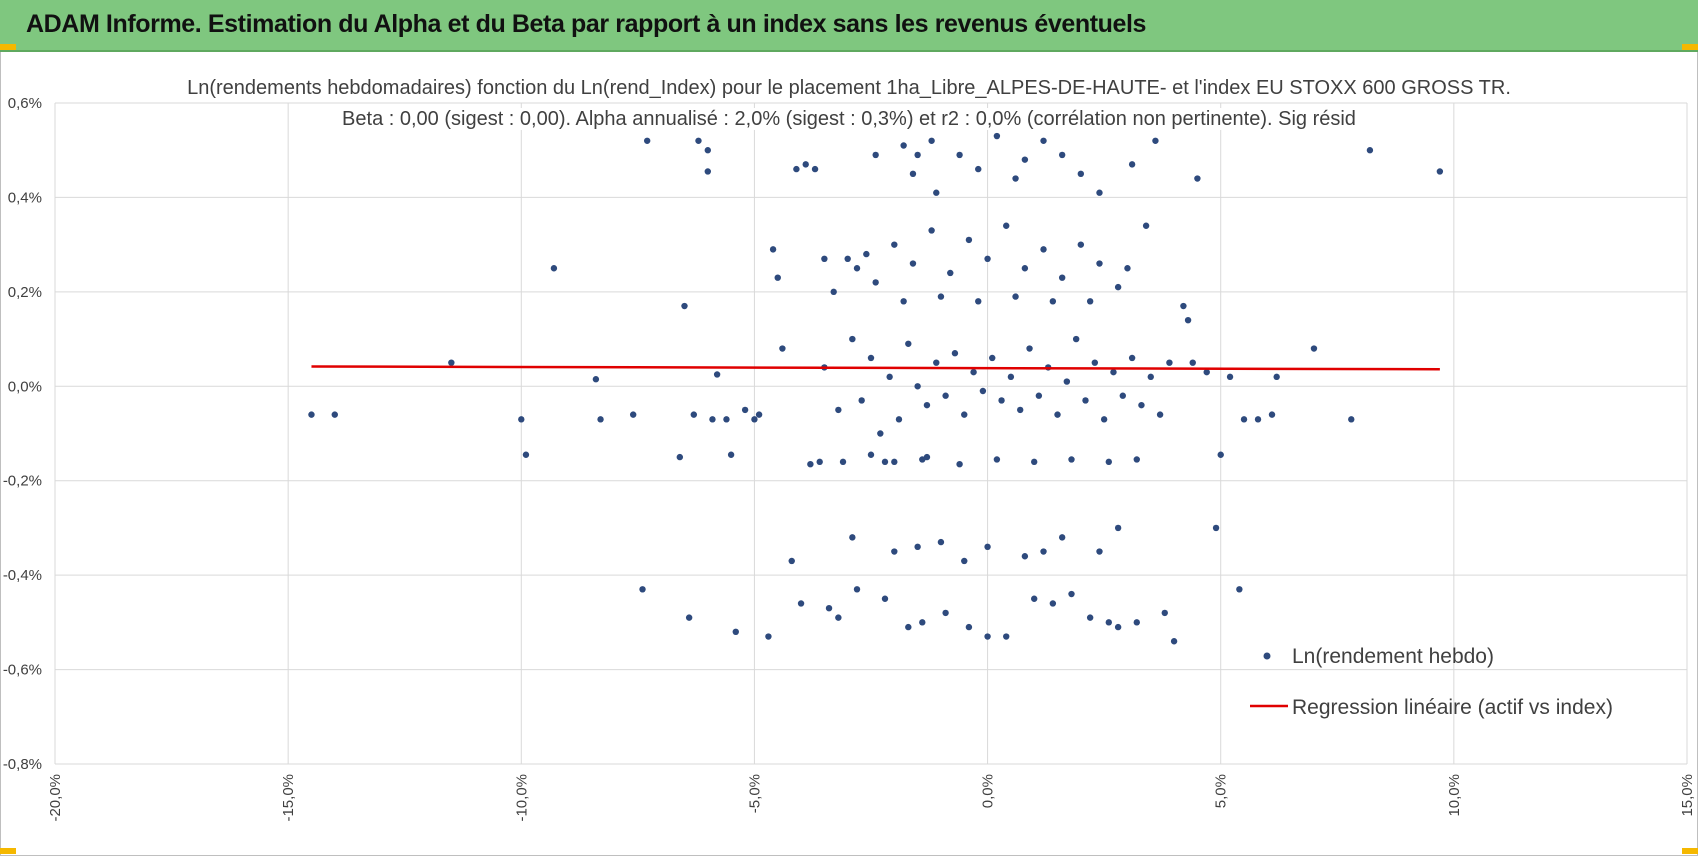 Image resolution: width=1698 pixels, height=856 pixels. What do you see at coordinates (22, 670) in the screenshot?
I see `y-tick-label: -0,6%` at bounding box center [22, 670].